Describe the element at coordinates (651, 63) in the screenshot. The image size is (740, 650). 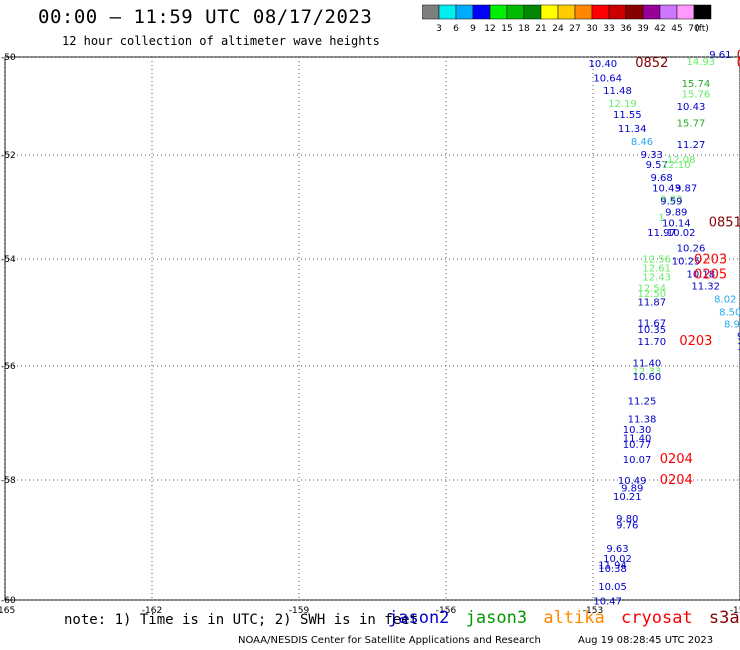
I see `pass-time-label: 0852` at that location.